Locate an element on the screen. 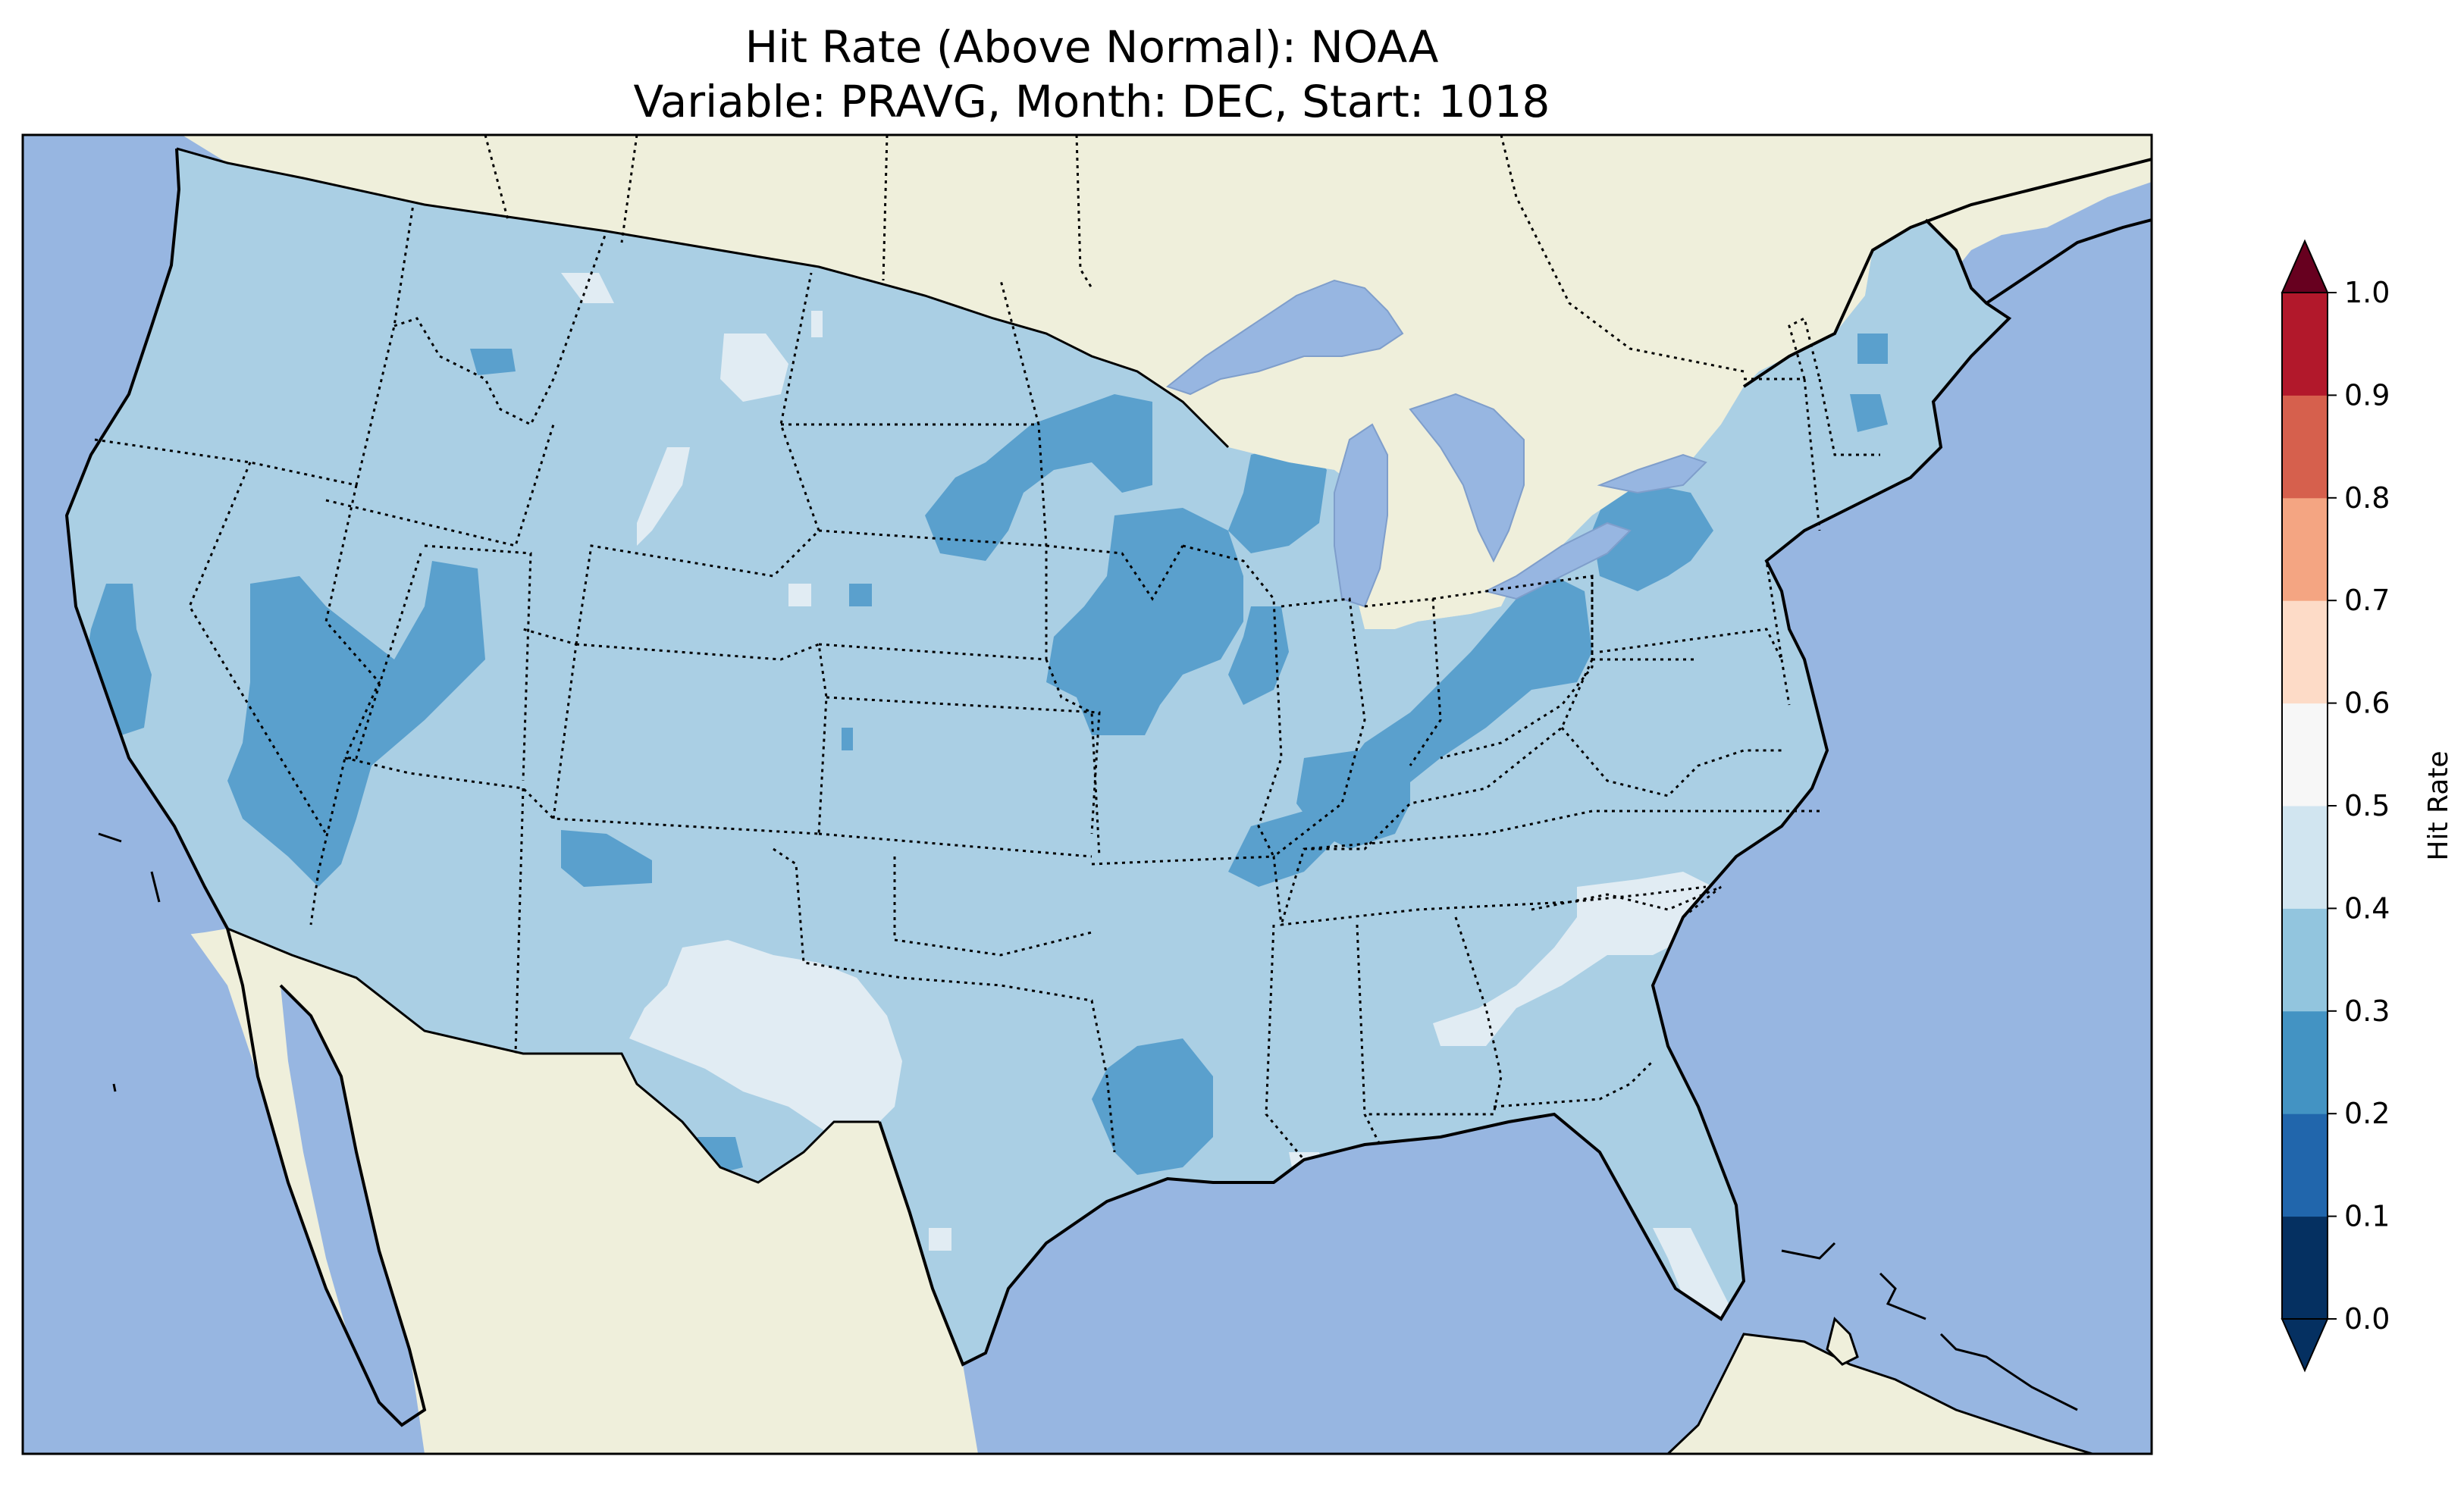  canada-coastline is located at coordinates (1947, 273).